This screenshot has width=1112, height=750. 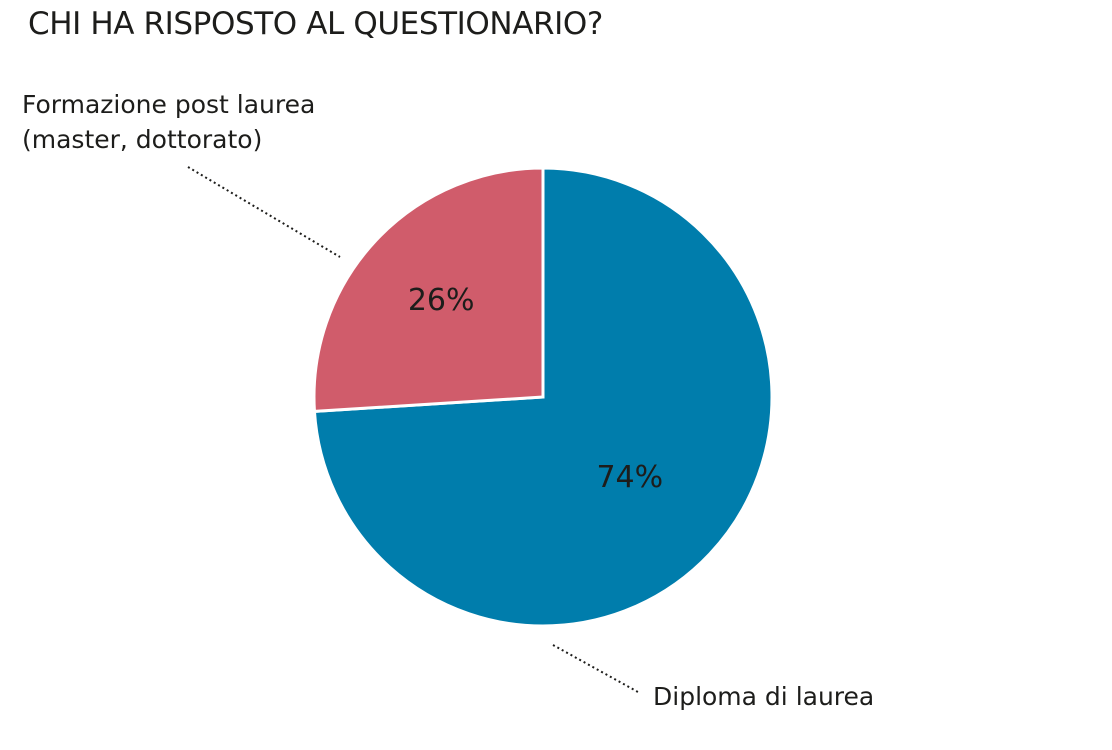 What do you see at coordinates (264, 212) in the screenshot?
I see `leader-line-postgraduate` at bounding box center [264, 212].